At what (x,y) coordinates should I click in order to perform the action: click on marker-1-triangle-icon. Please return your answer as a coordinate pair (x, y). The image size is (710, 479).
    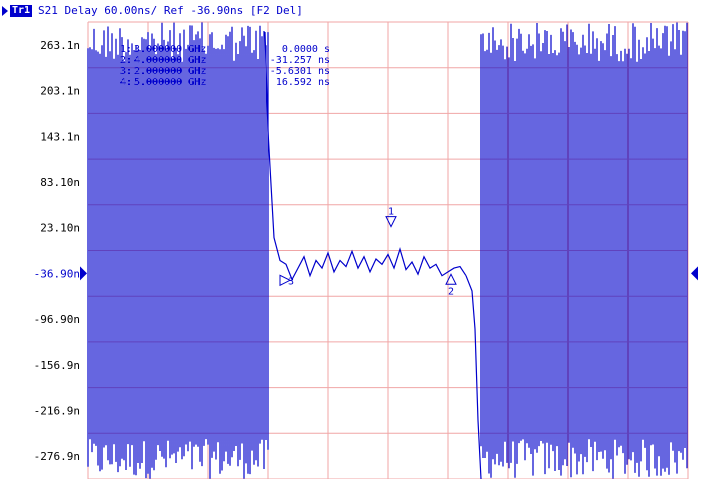
    Looking at the image, I should click on (391, 222).